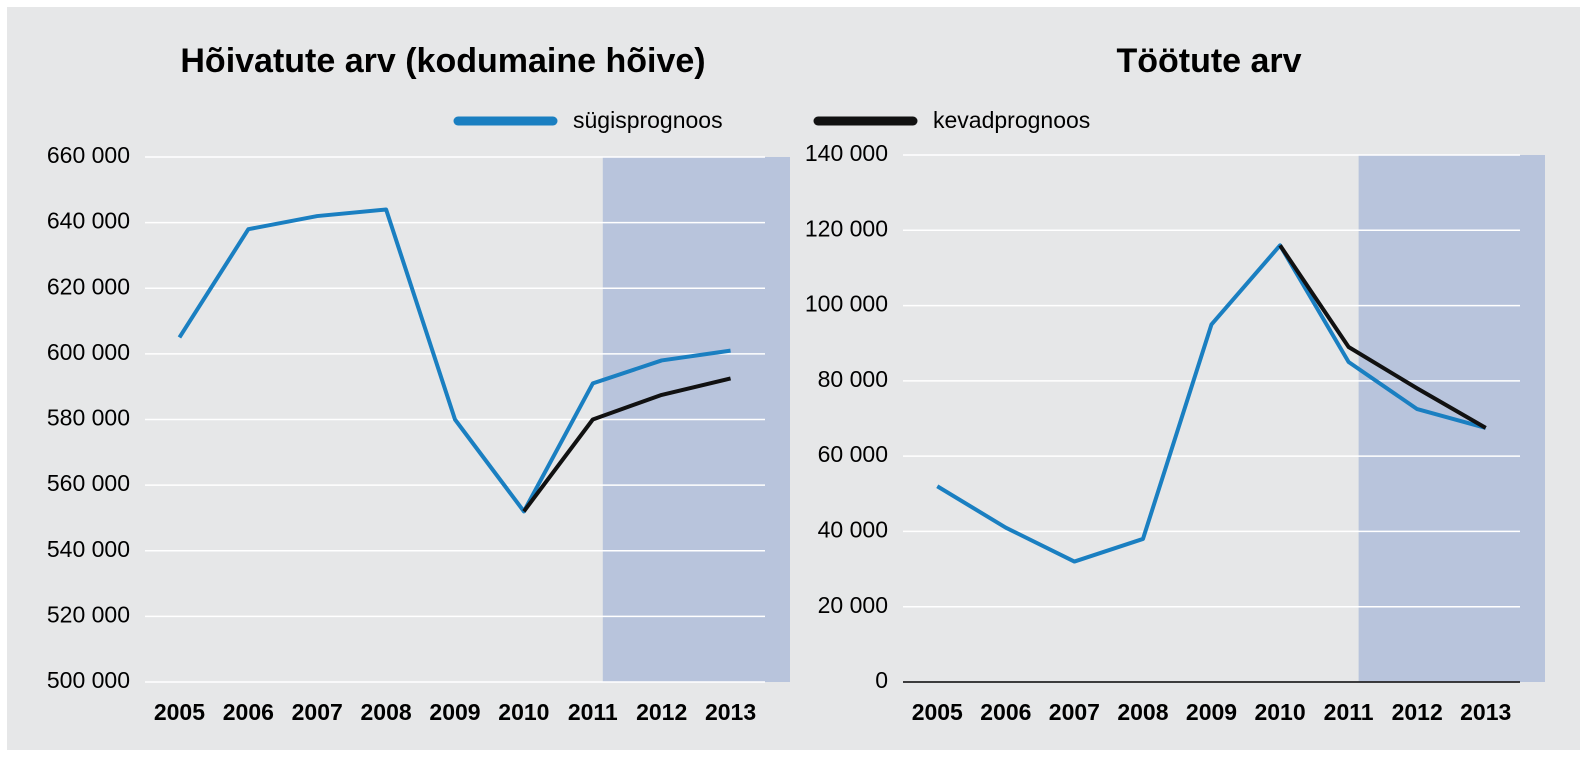 This screenshot has height=757, width=1587. What do you see at coordinates (853, 530) in the screenshot?
I see `y-tick-label: 40 000` at bounding box center [853, 530].